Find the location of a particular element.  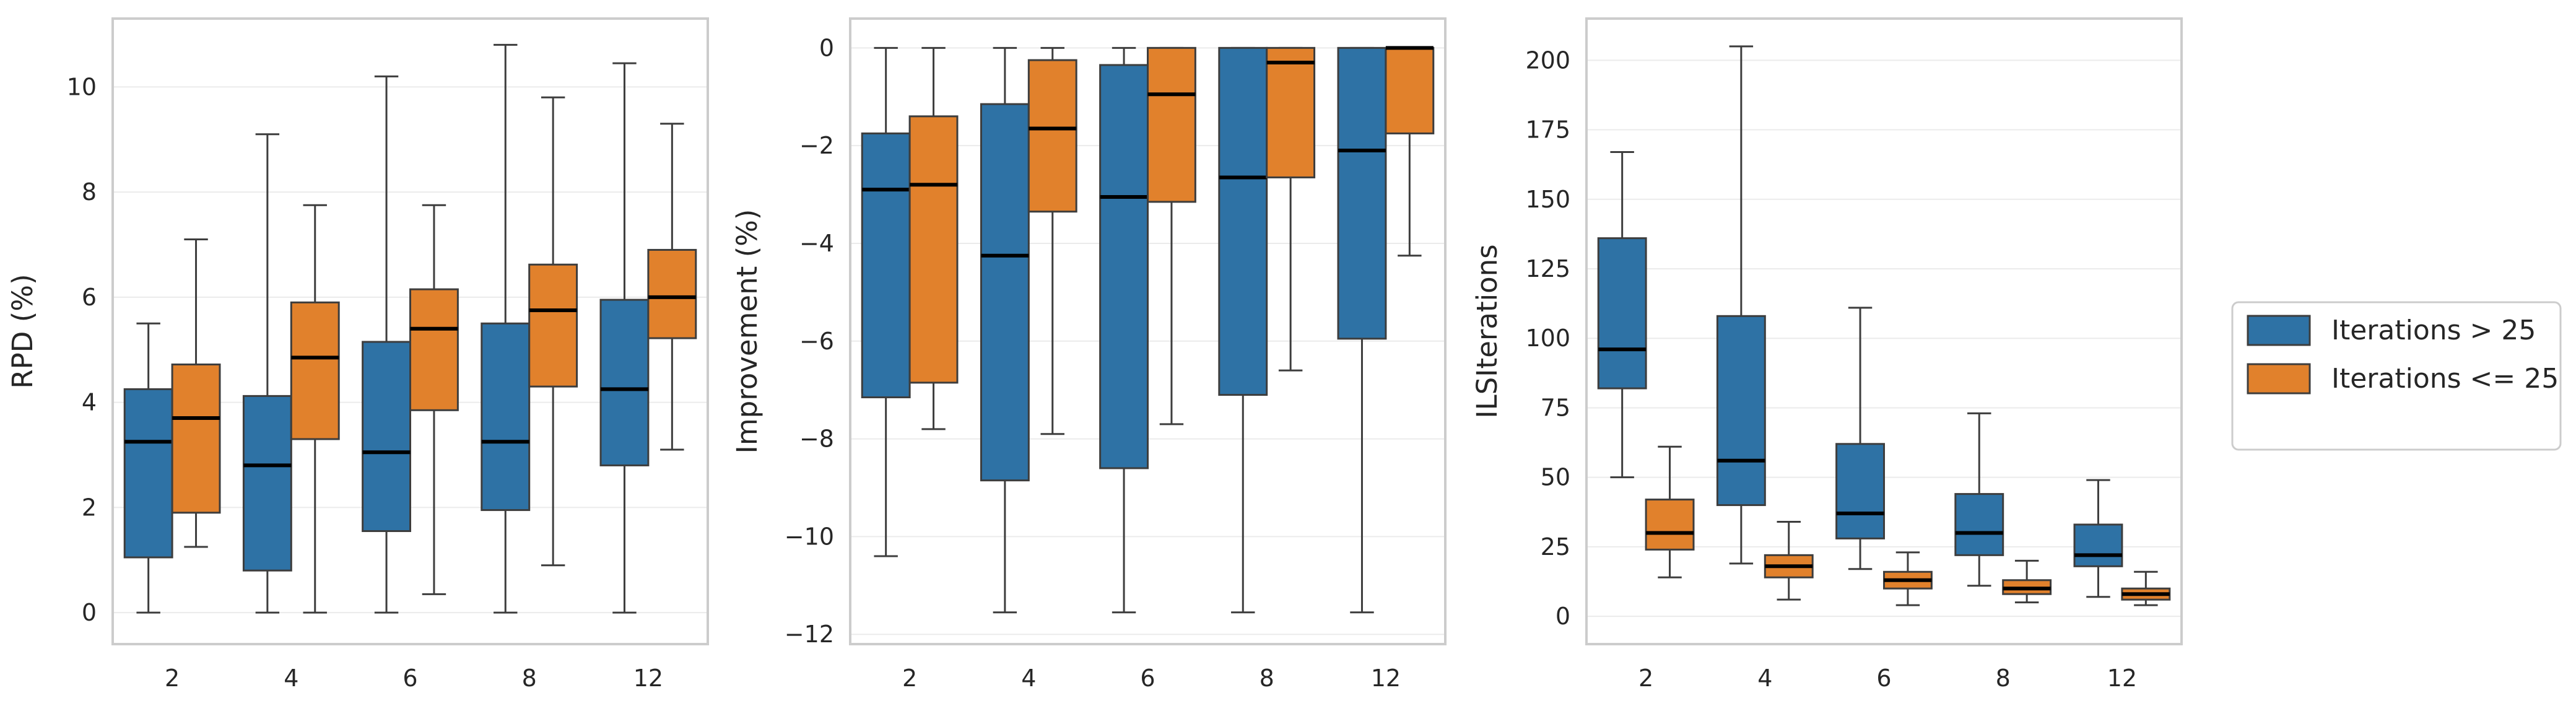

y-tick-label: 100 is located at coordinates (1547, 338).